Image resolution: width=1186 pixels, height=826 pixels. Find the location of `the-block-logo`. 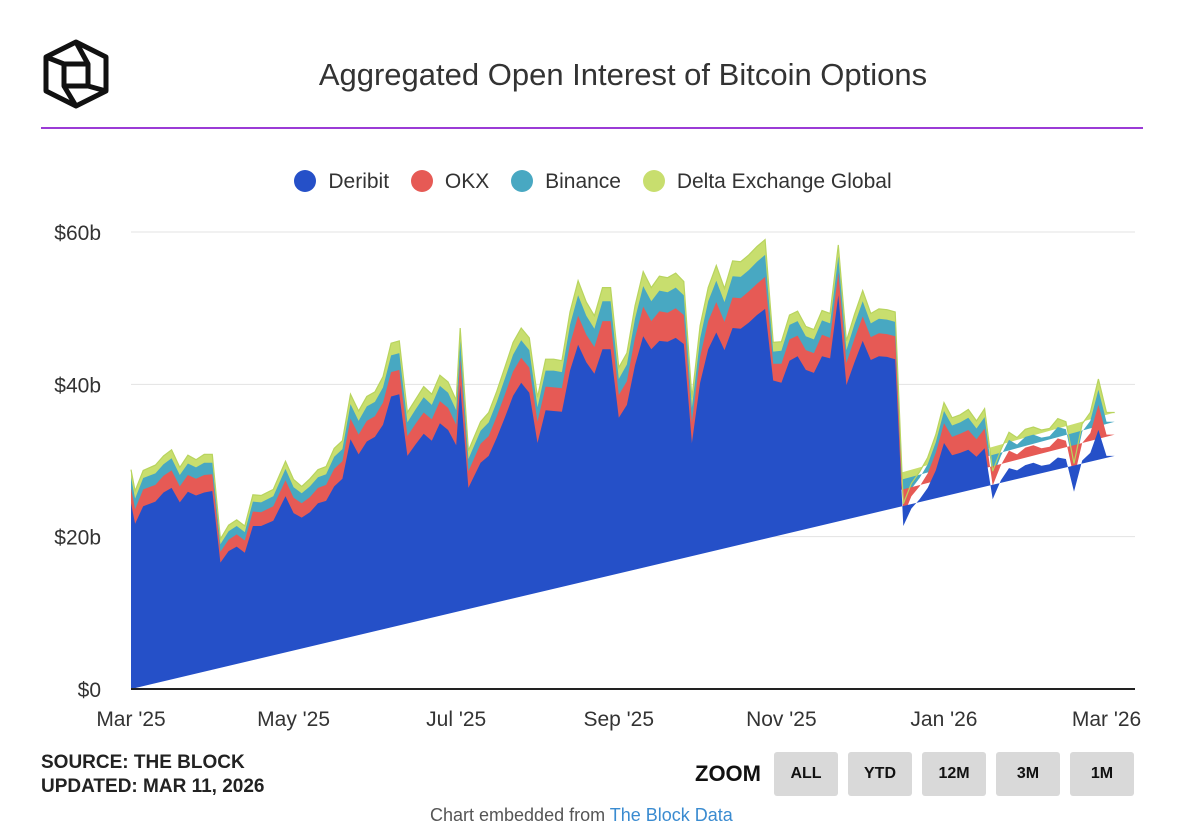

the-block-logo is located at coordinates (76, 74).